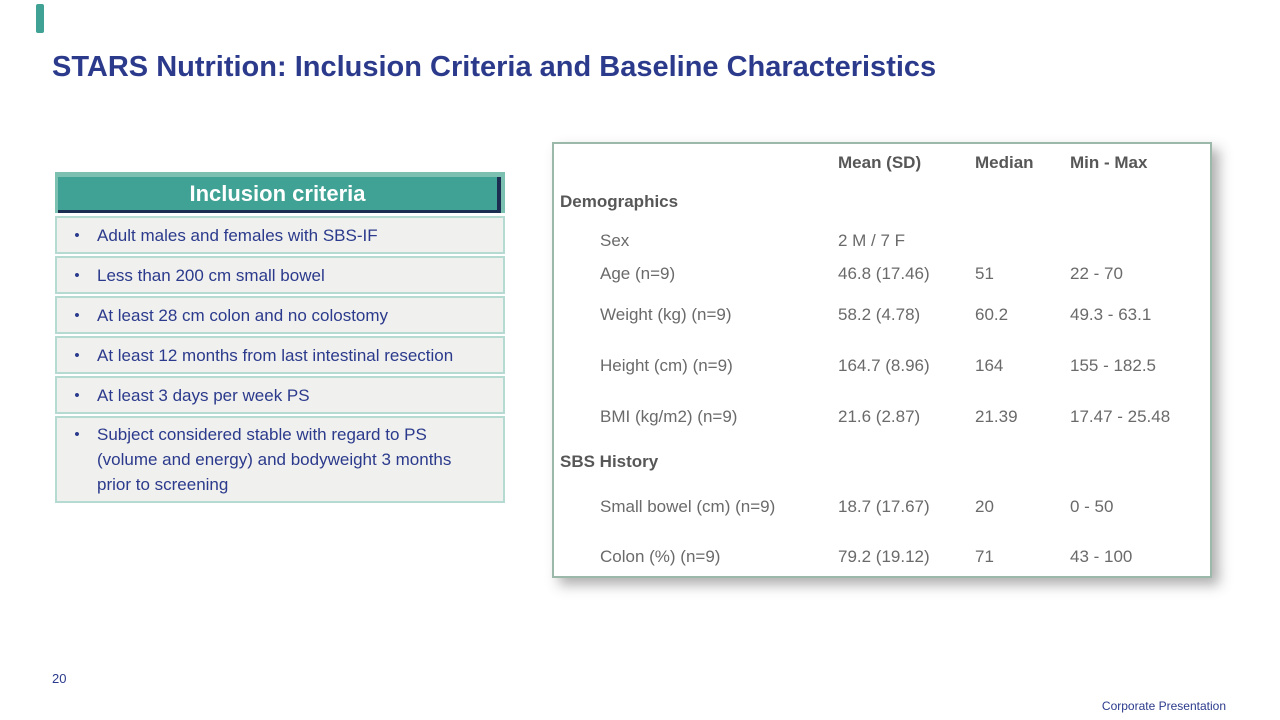 This screenshot has width=1280, height=720. I want to click on cell-label: BMI (kg/m2) (n=9), so click(669, 416).